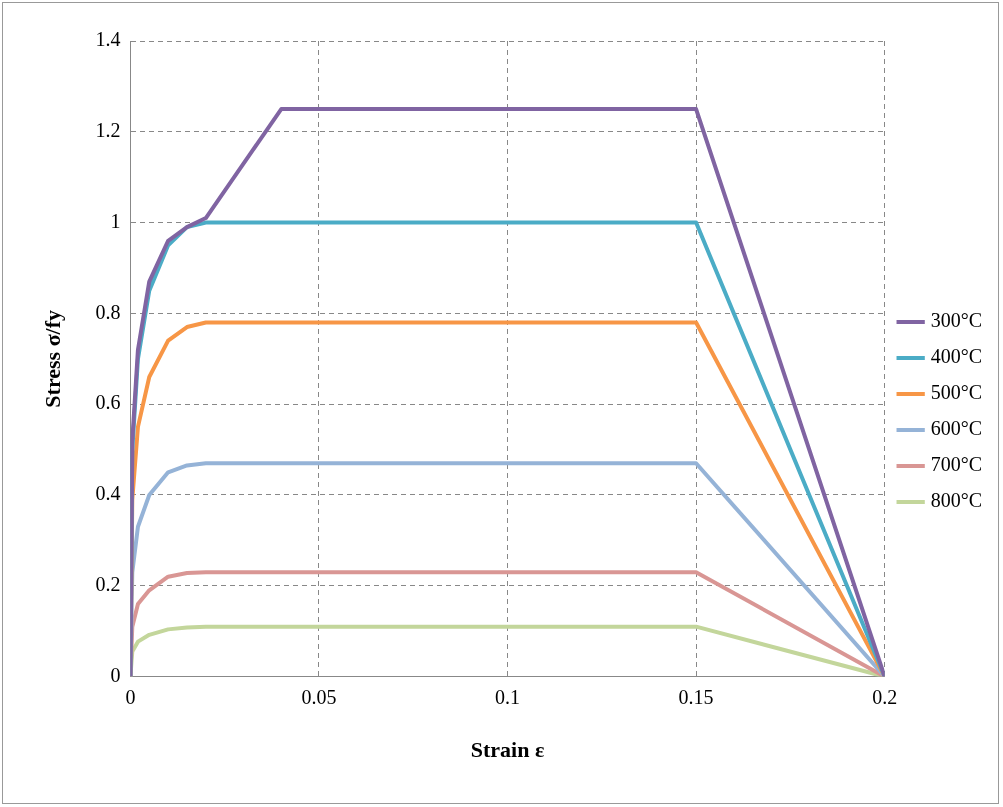 This screenshot has width=1003, height=807. Describe the element at coordinates (696, 696) in the screenshot. I see `x-tick-label: 0.15` at that location.